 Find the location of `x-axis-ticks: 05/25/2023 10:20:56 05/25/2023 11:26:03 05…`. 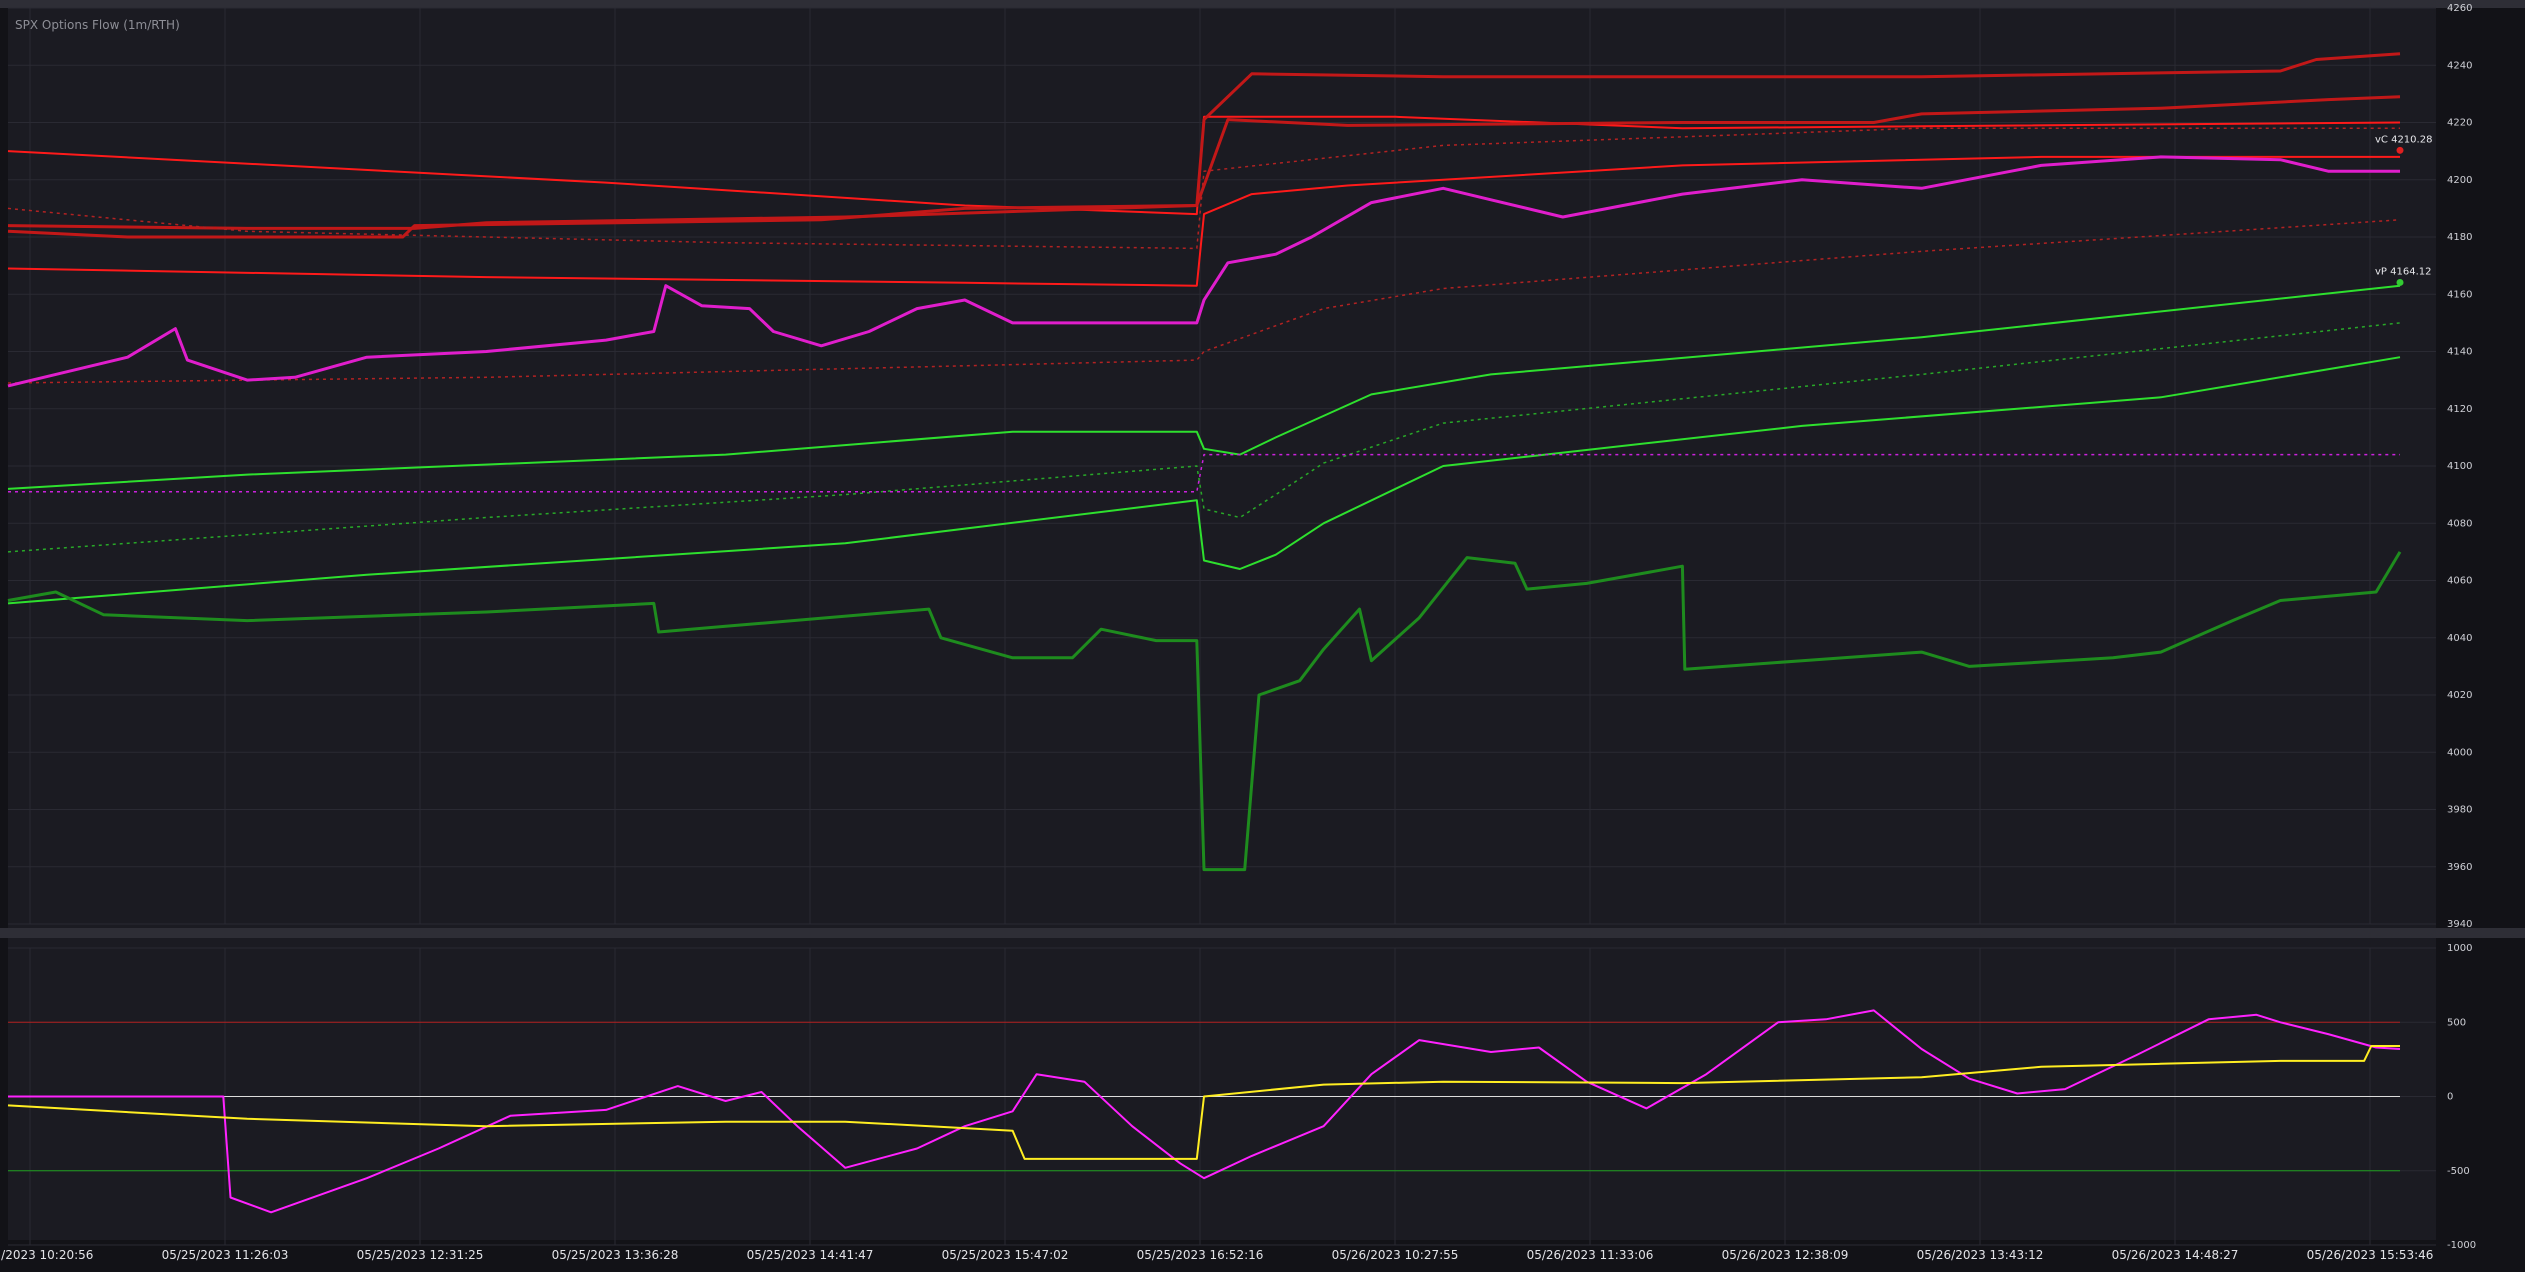

x-axis-ticks: 05/25/2023 10:20:56 05/25/2023 11:26:03 05… is located at coordinates (1216, 1255).